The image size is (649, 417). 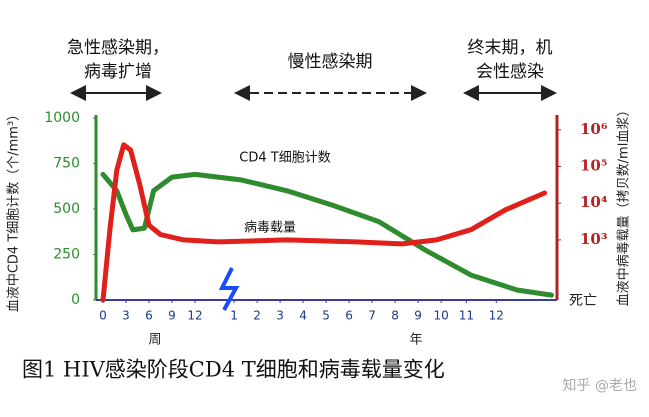 What do you see at coordinates (154, 340) in the screenshot?
I see `week-label: 周` at bounding box center [154, 340].